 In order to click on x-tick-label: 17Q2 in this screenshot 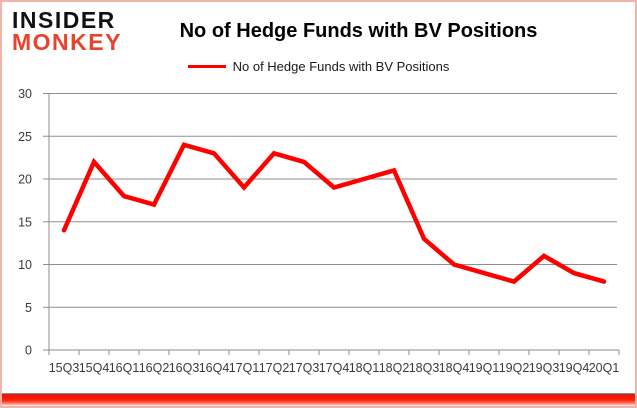, I will do `click(274, 368)`.